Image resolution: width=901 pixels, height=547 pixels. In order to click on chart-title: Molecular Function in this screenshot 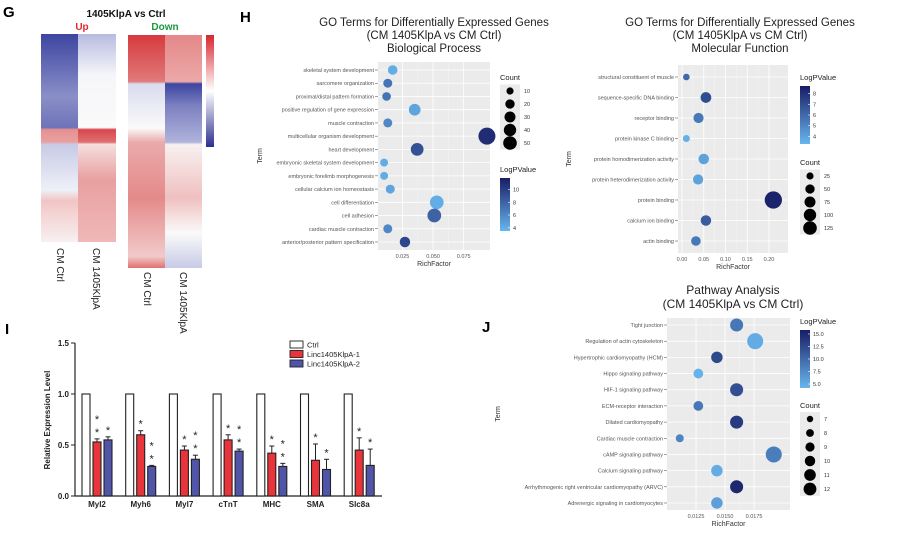, I will do `click(739, 49)`.